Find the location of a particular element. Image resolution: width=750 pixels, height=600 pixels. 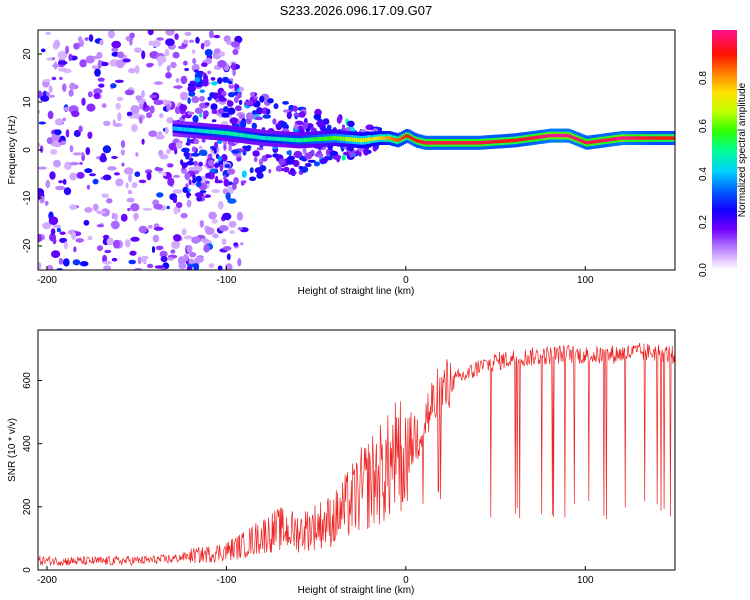

snr-x-axis-label: Height of straight line (km) is located at coordinates (356, 590).